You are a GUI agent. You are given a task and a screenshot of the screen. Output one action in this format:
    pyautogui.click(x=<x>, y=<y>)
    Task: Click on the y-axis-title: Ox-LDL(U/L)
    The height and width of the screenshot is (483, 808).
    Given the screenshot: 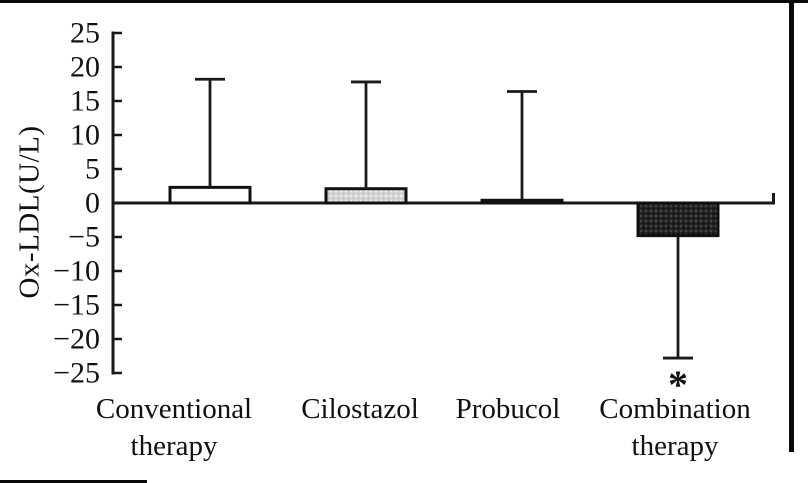 What is the action you would take?
    pyautogui.click(x=29, y=212)
    